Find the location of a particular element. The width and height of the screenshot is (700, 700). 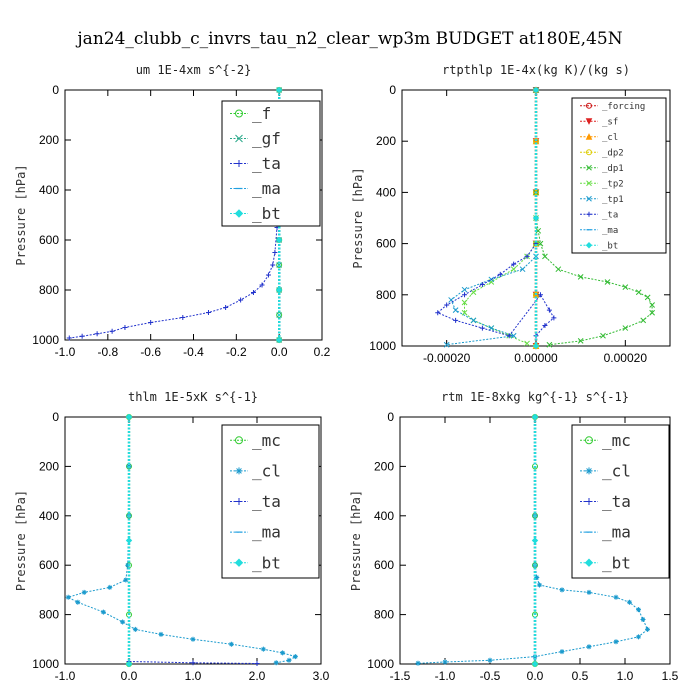

panel-title: um 1E-4xm s^{-2} is located at coordinates (194, 70).